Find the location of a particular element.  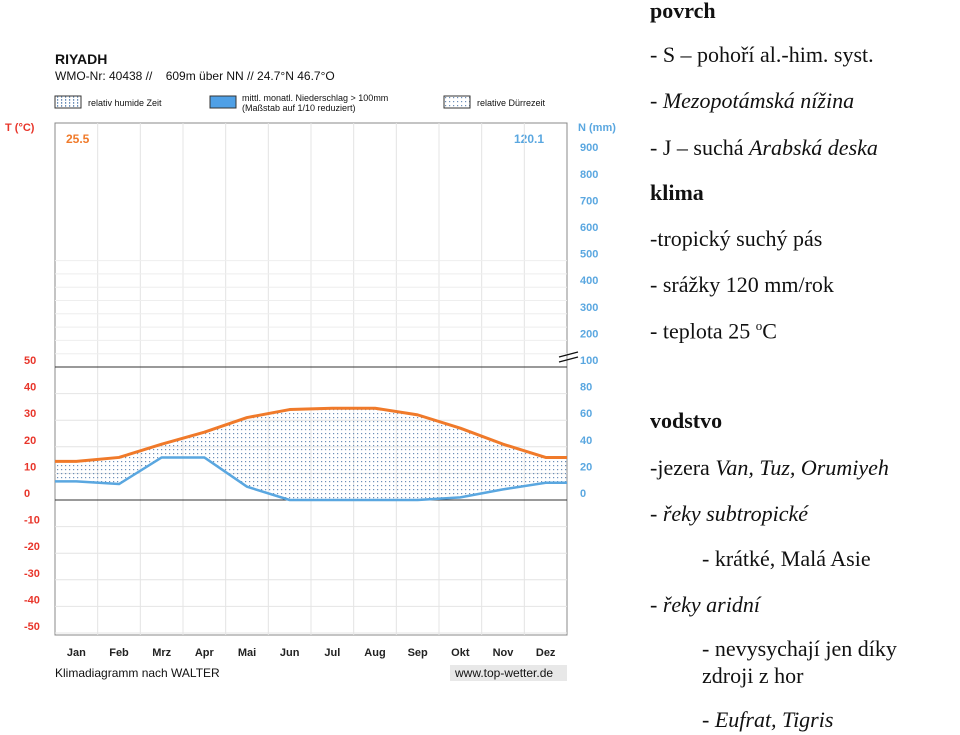

tick-label-right-upper: 700 is located at coordinates (589, 201).